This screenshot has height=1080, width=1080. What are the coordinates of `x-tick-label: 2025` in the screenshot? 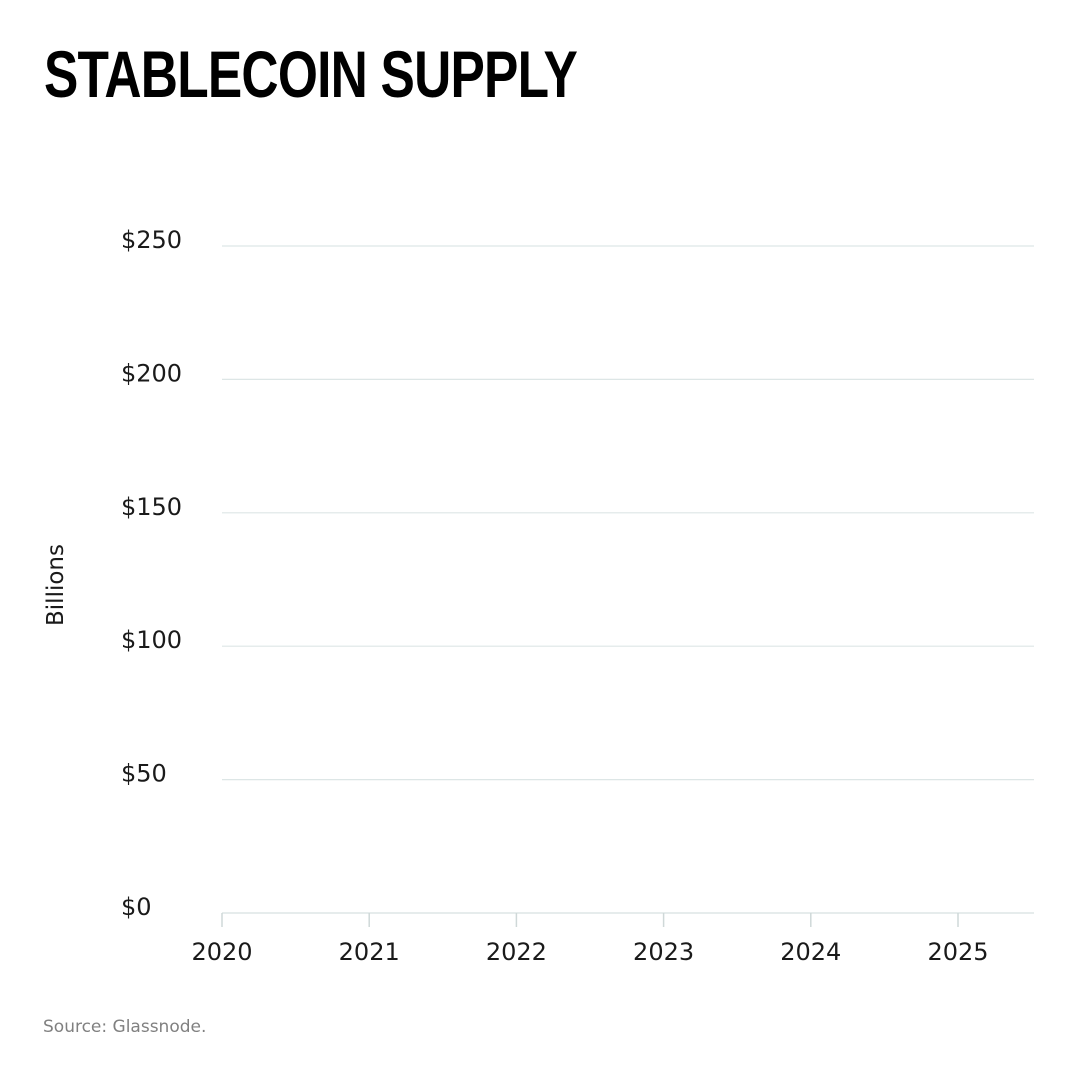 It's located at (957, 952).